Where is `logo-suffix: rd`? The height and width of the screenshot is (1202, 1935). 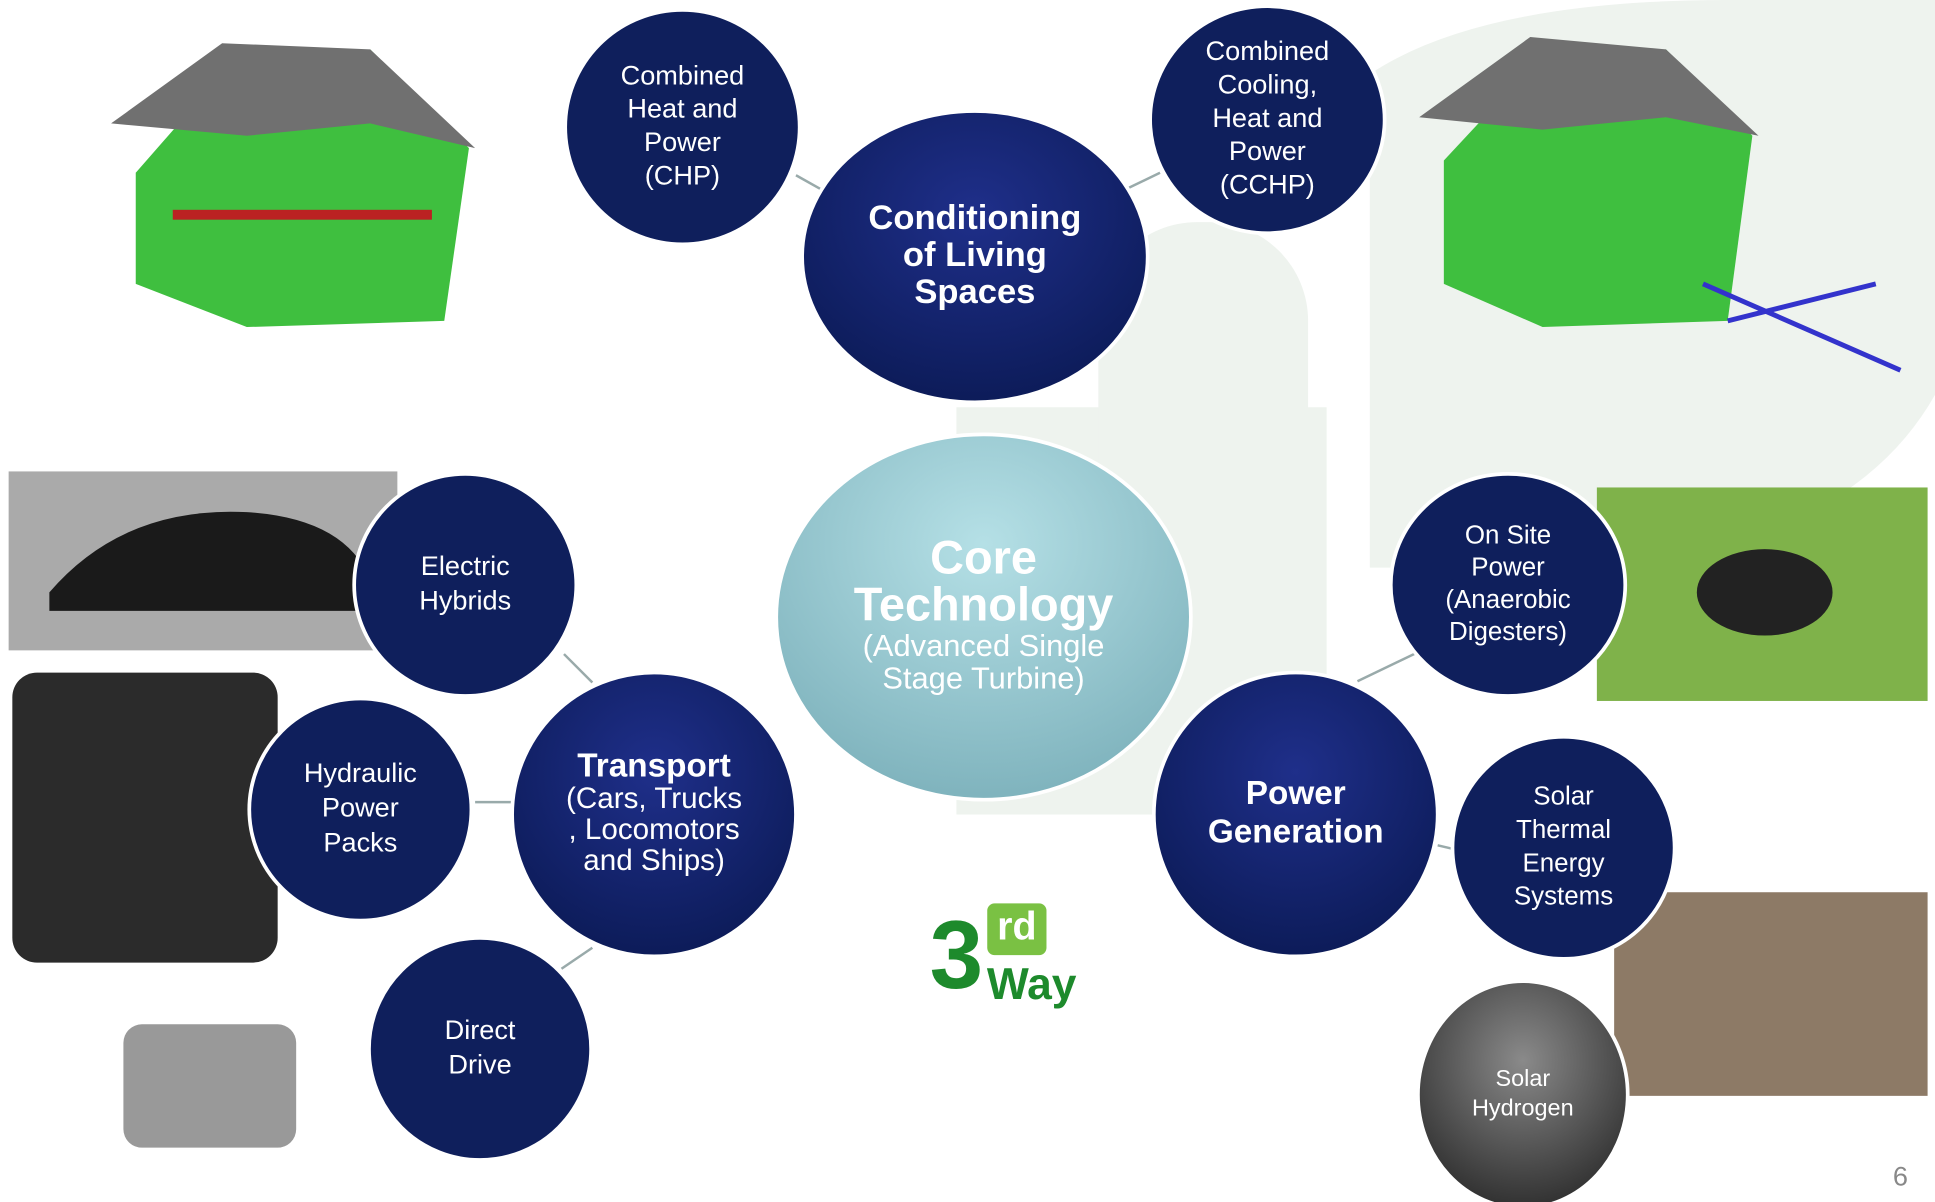 logo-suffix: rd is located at coordinates (1016, 927).